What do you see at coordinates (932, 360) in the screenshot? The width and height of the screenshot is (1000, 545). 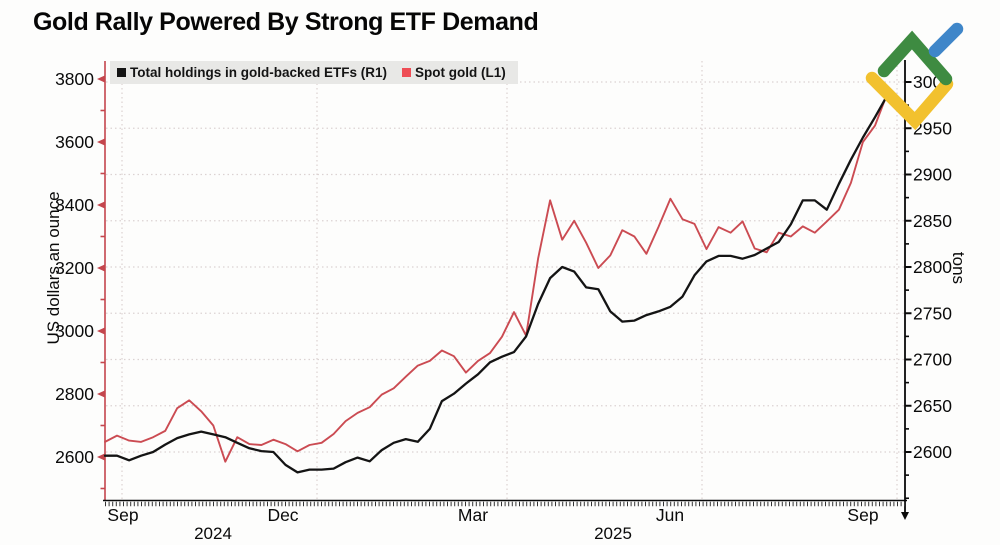 I see `right-axis-tick-label: 2700` at bounding box center [932, 360].